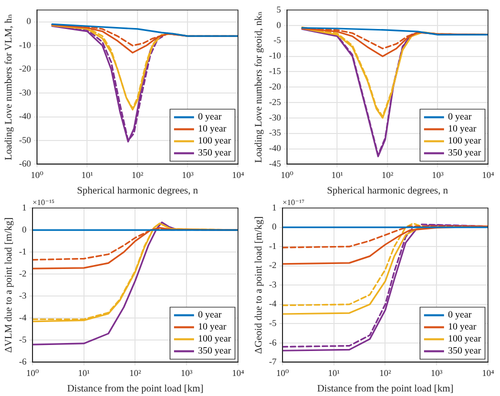  I want to click on y-tick-label: 5, so click(279, 9).